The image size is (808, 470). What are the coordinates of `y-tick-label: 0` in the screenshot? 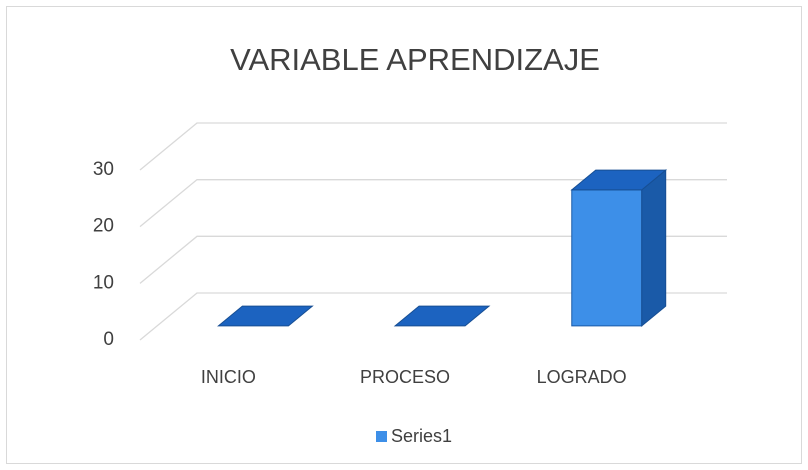 It's located at (108, 339).